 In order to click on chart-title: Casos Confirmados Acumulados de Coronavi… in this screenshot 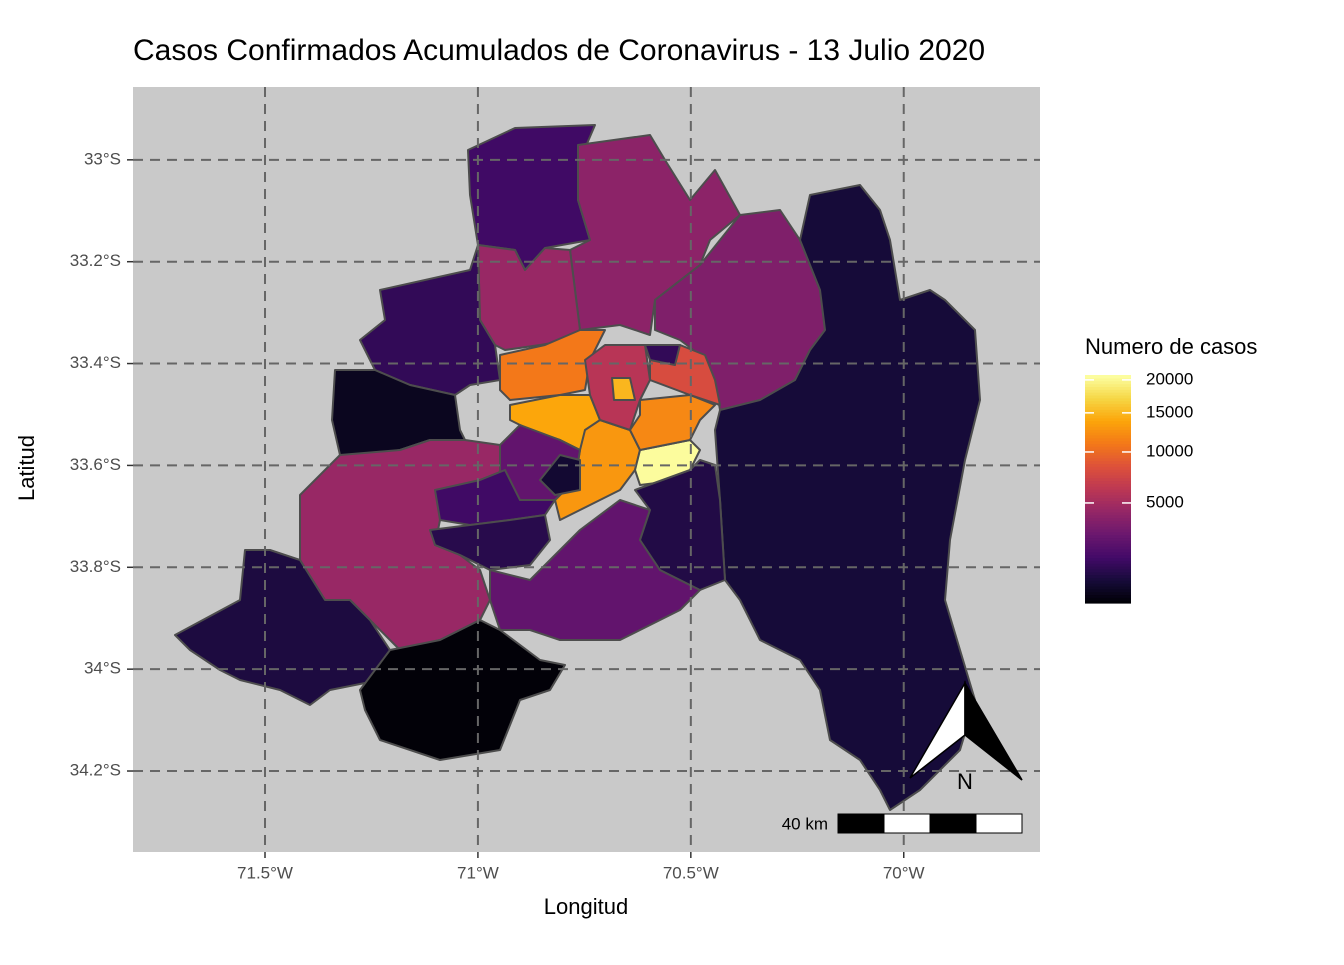, I will do `click(559, 50)`.